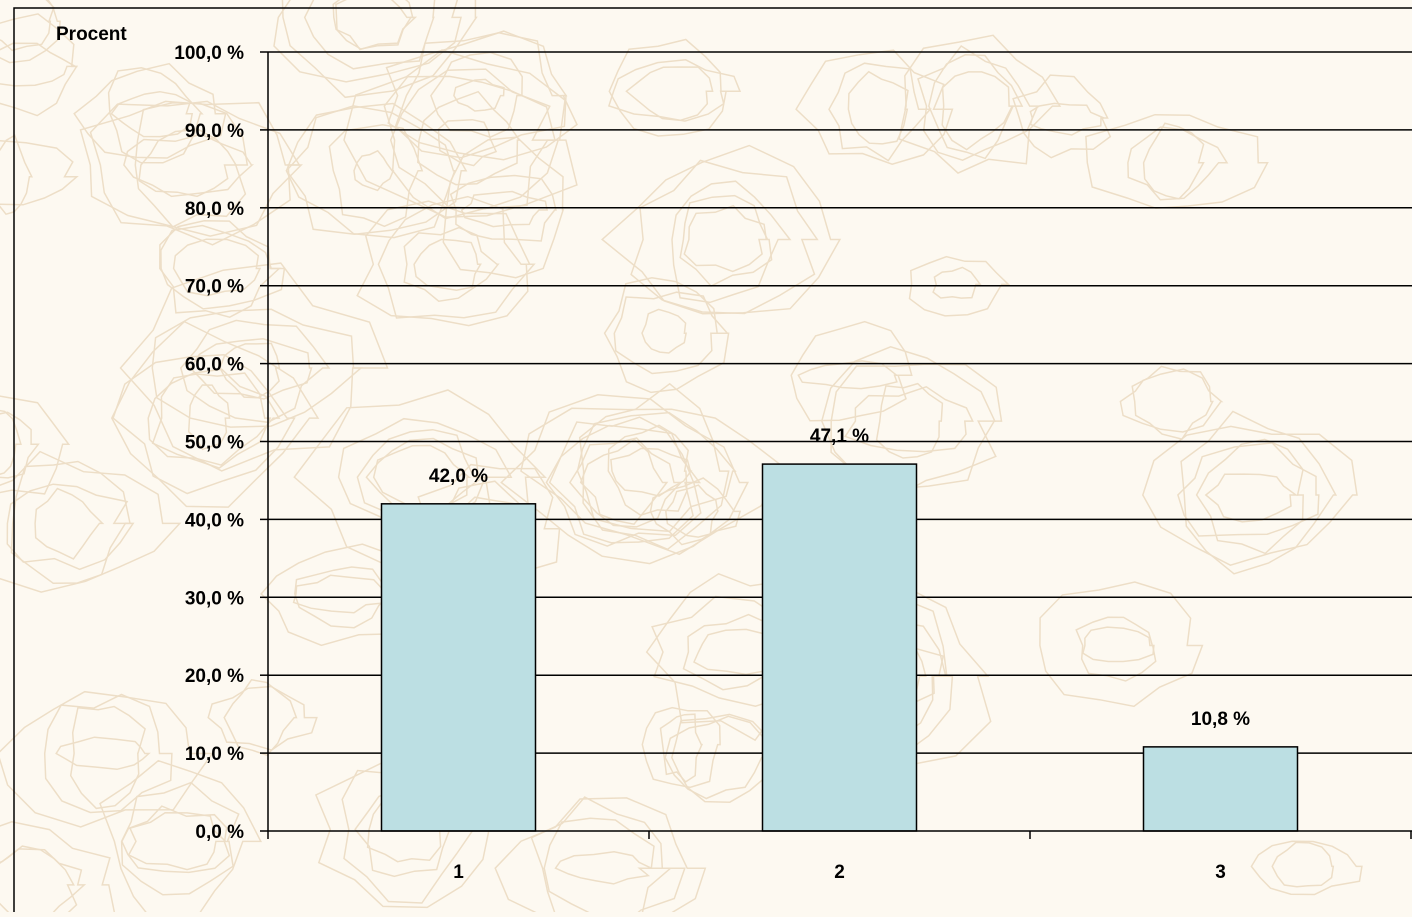  I want to click on x-category-label: 1, so click(458, 872).